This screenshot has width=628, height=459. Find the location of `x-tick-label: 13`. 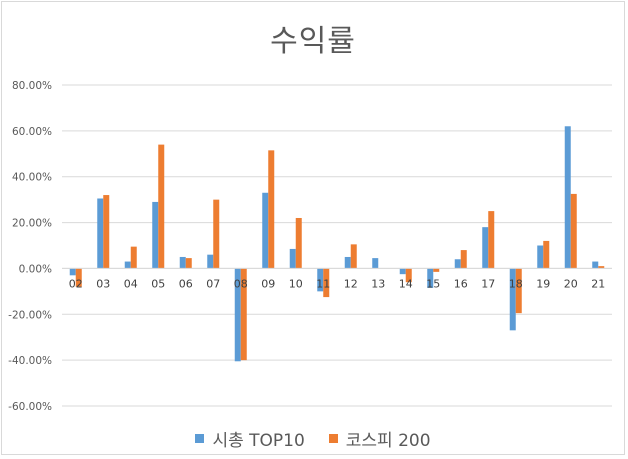

x-tick-label: 13 is located at coordinates (378, 283).